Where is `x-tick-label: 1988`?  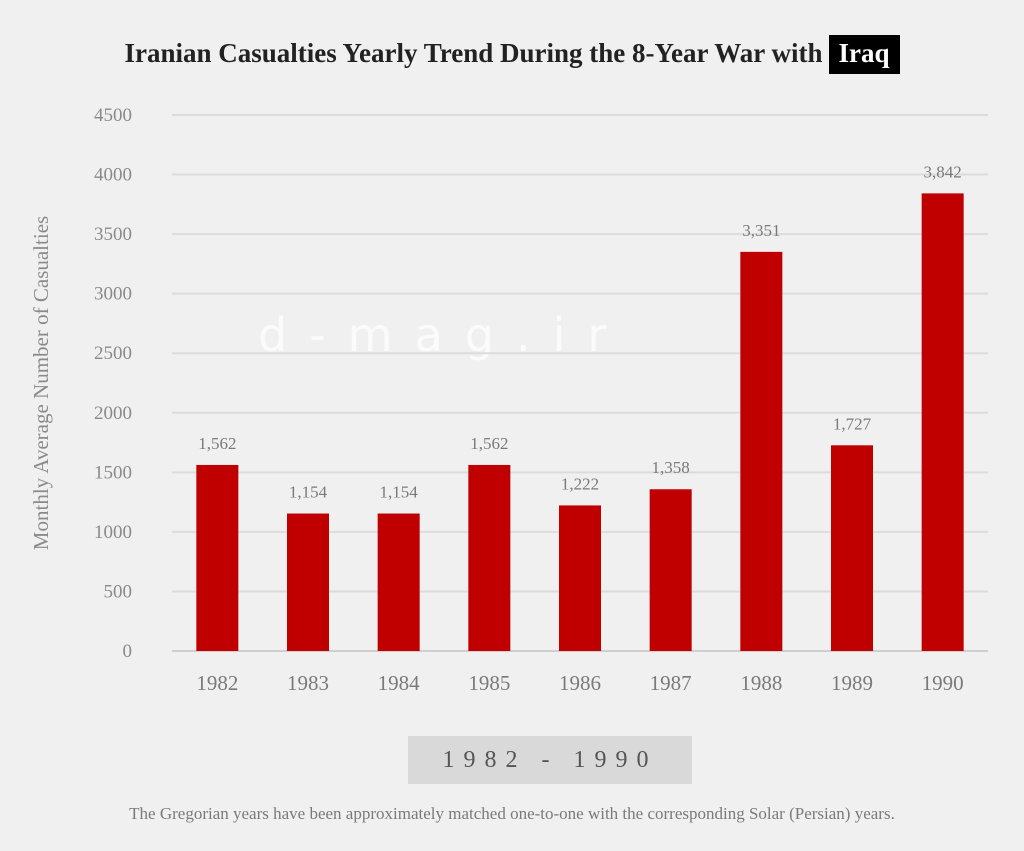 x-tick-label: 1988 is located at coordinates (761, 683).